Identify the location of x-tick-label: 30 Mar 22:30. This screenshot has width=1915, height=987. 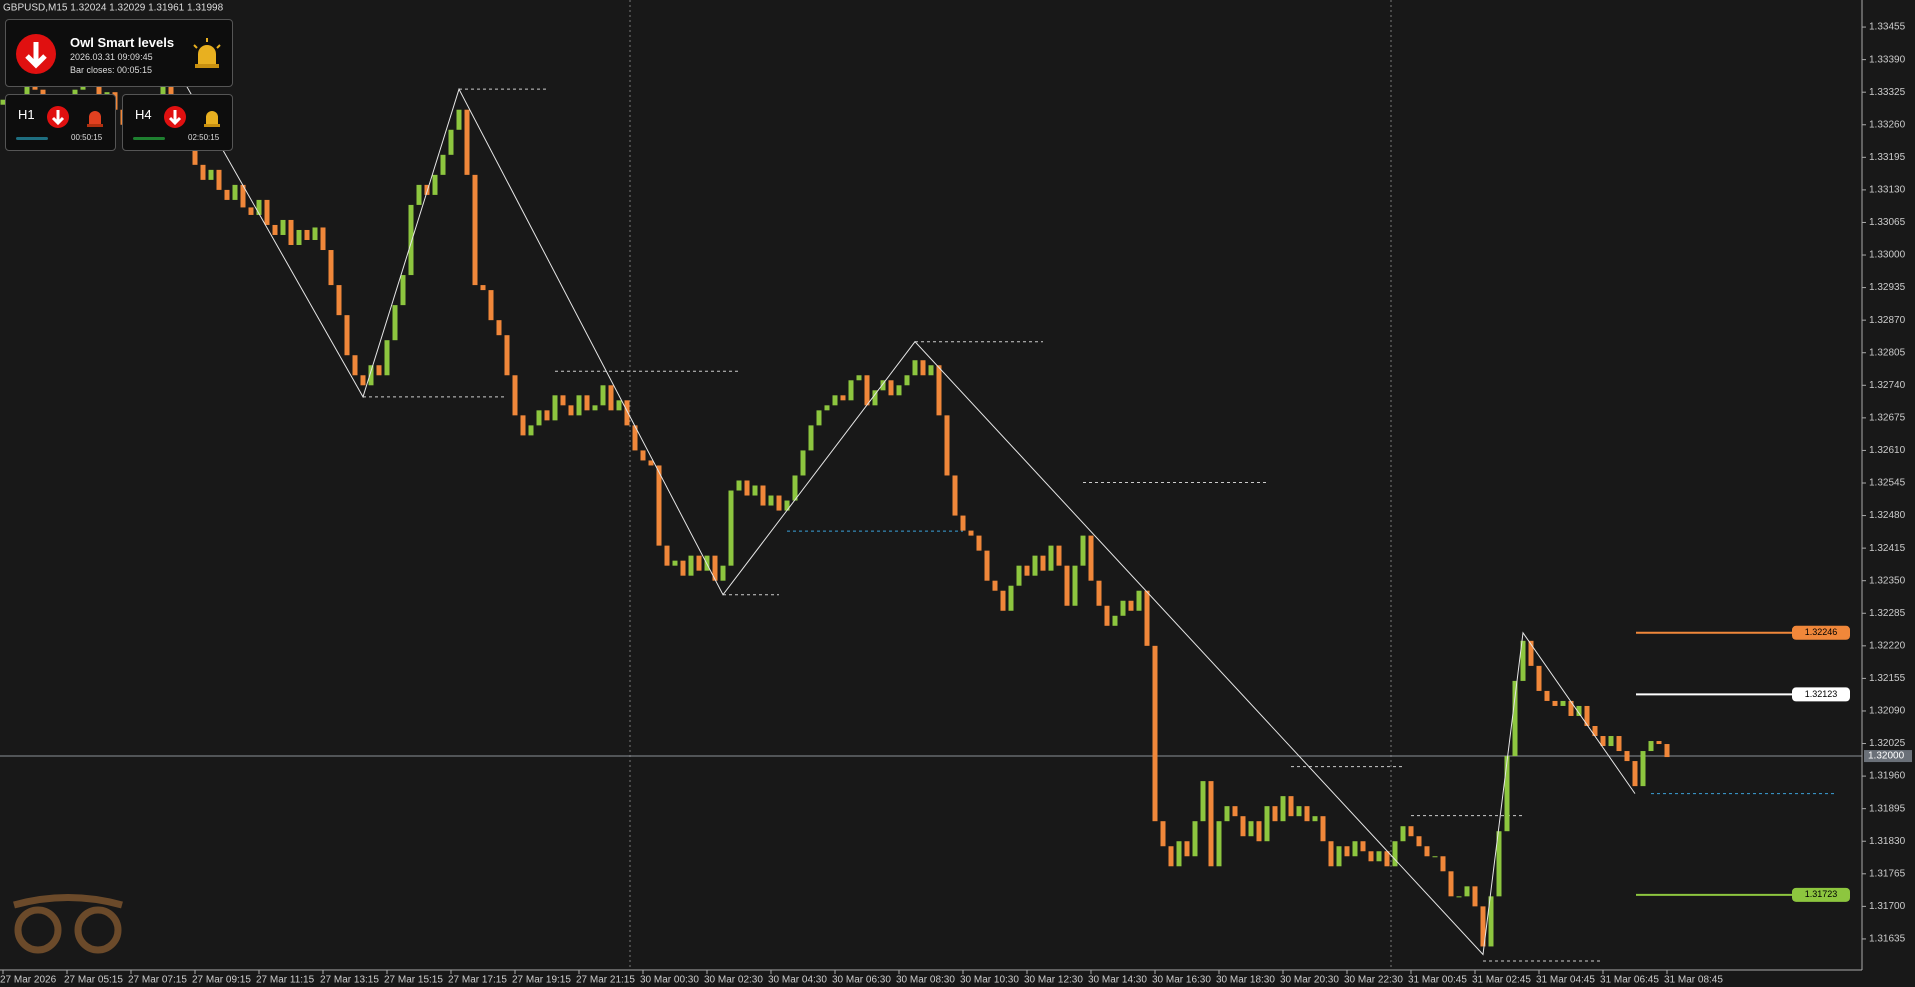
(1373, 980).